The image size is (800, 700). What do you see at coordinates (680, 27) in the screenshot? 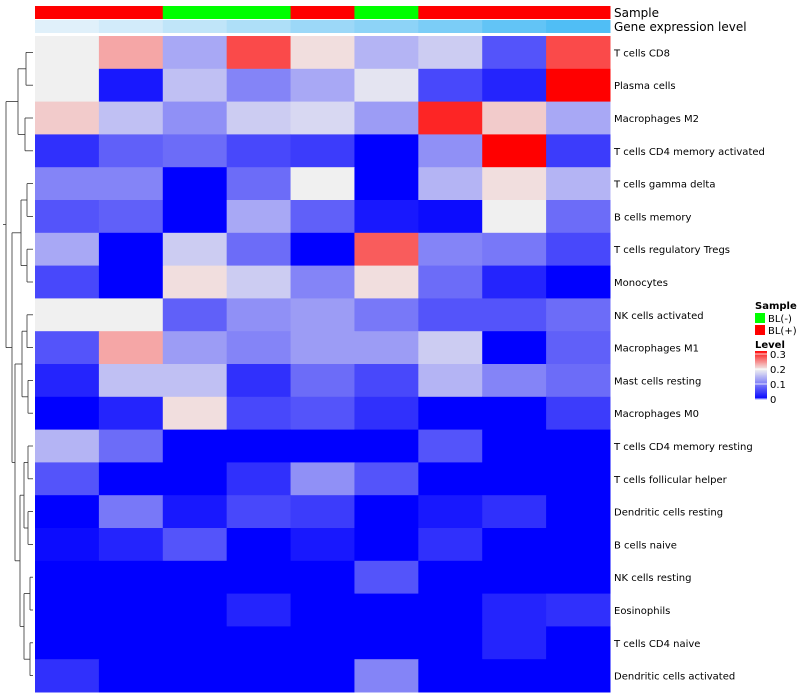
I see `expression-track-label: Gene expression level` at bounding box center [680, 27].